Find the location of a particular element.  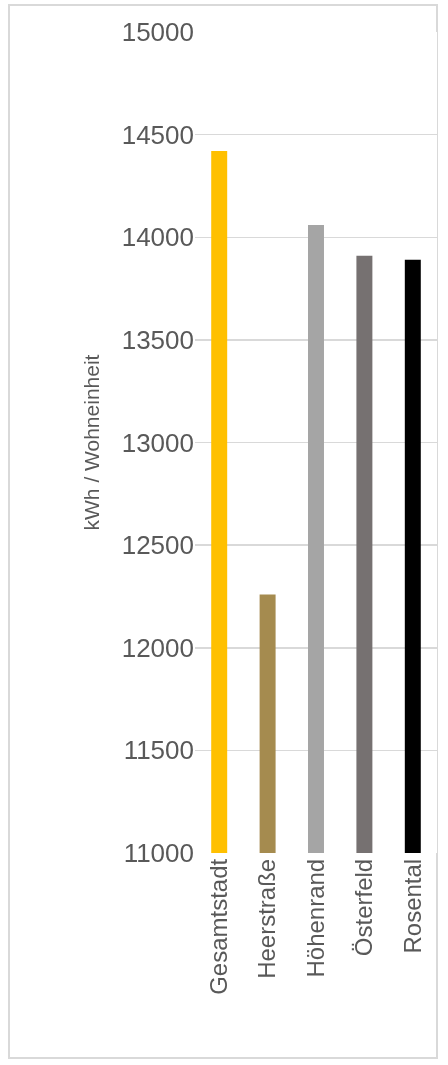

y-tick-label: 14500 is located at coordinates (157, 134).